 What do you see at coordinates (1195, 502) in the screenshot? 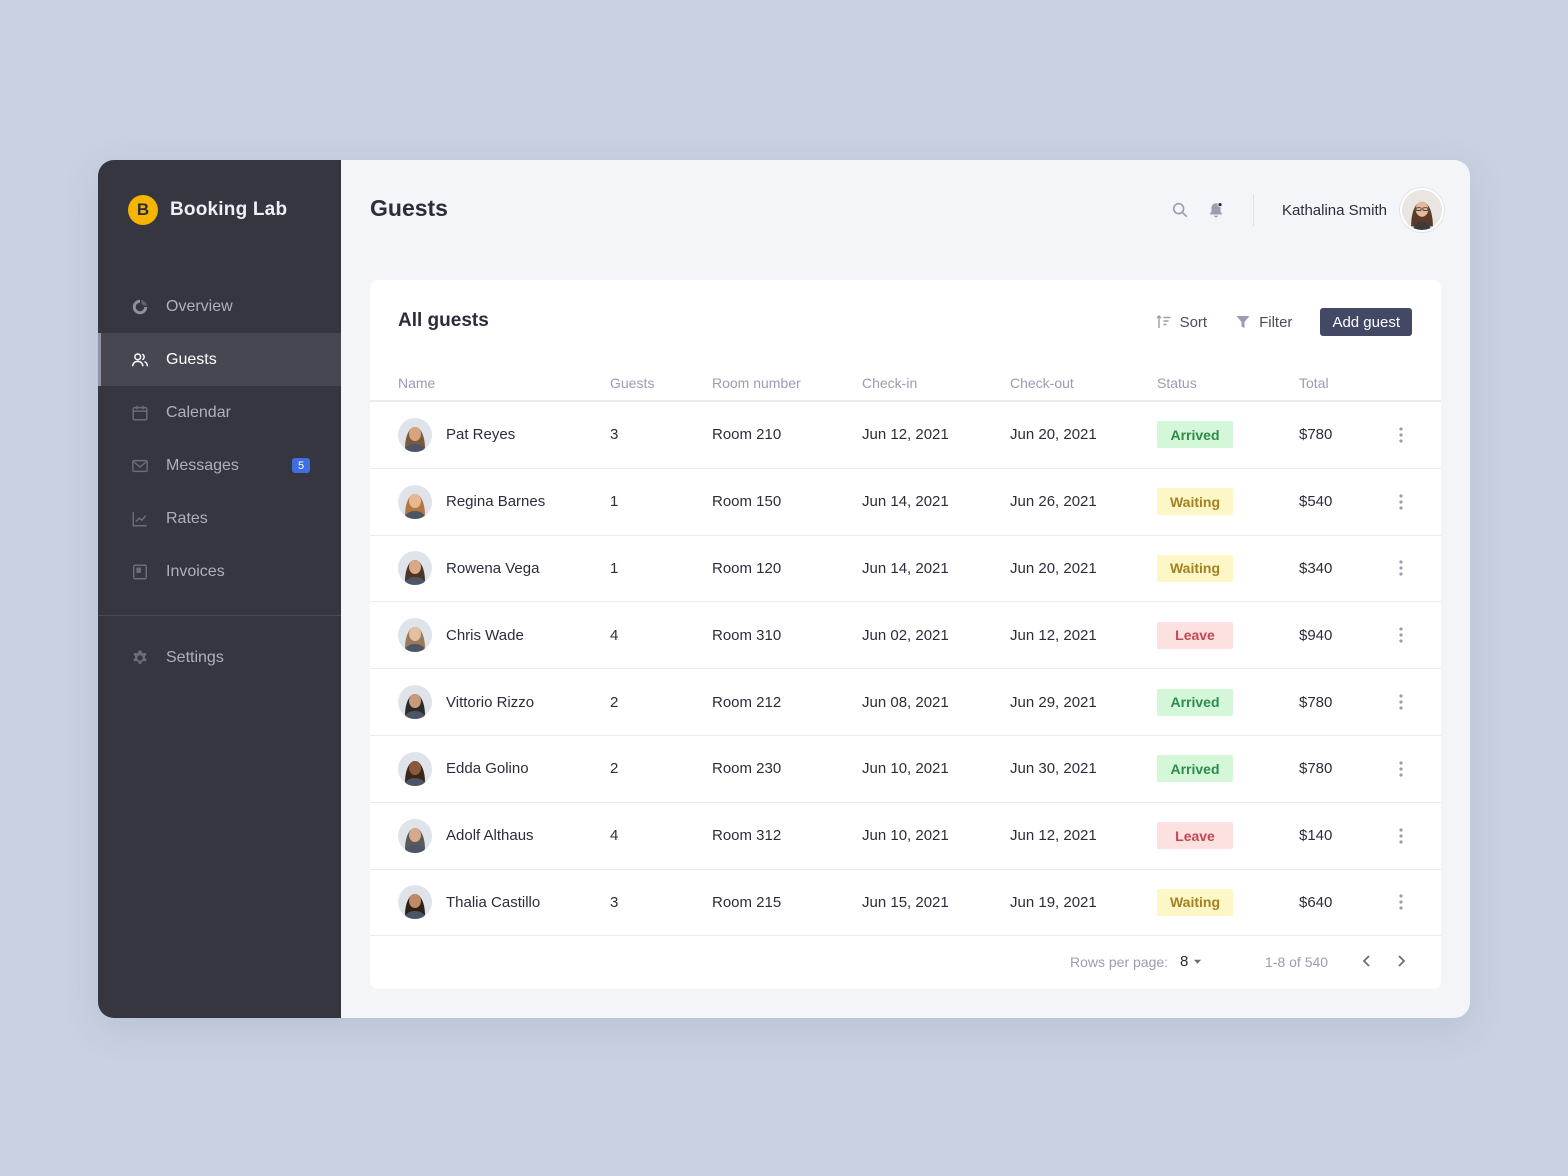
I see `status-badge: Waiting` at bounding box center [1195, 502].